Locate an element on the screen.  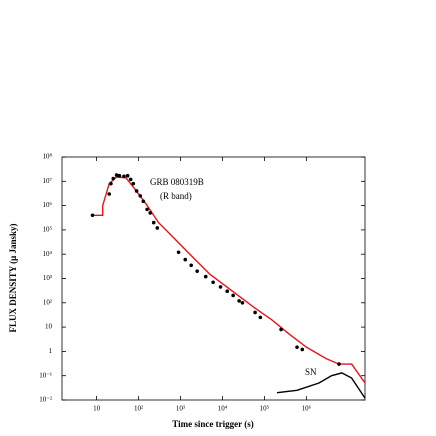
x-tick-label: 10³ is located at coordinates (180, 409).